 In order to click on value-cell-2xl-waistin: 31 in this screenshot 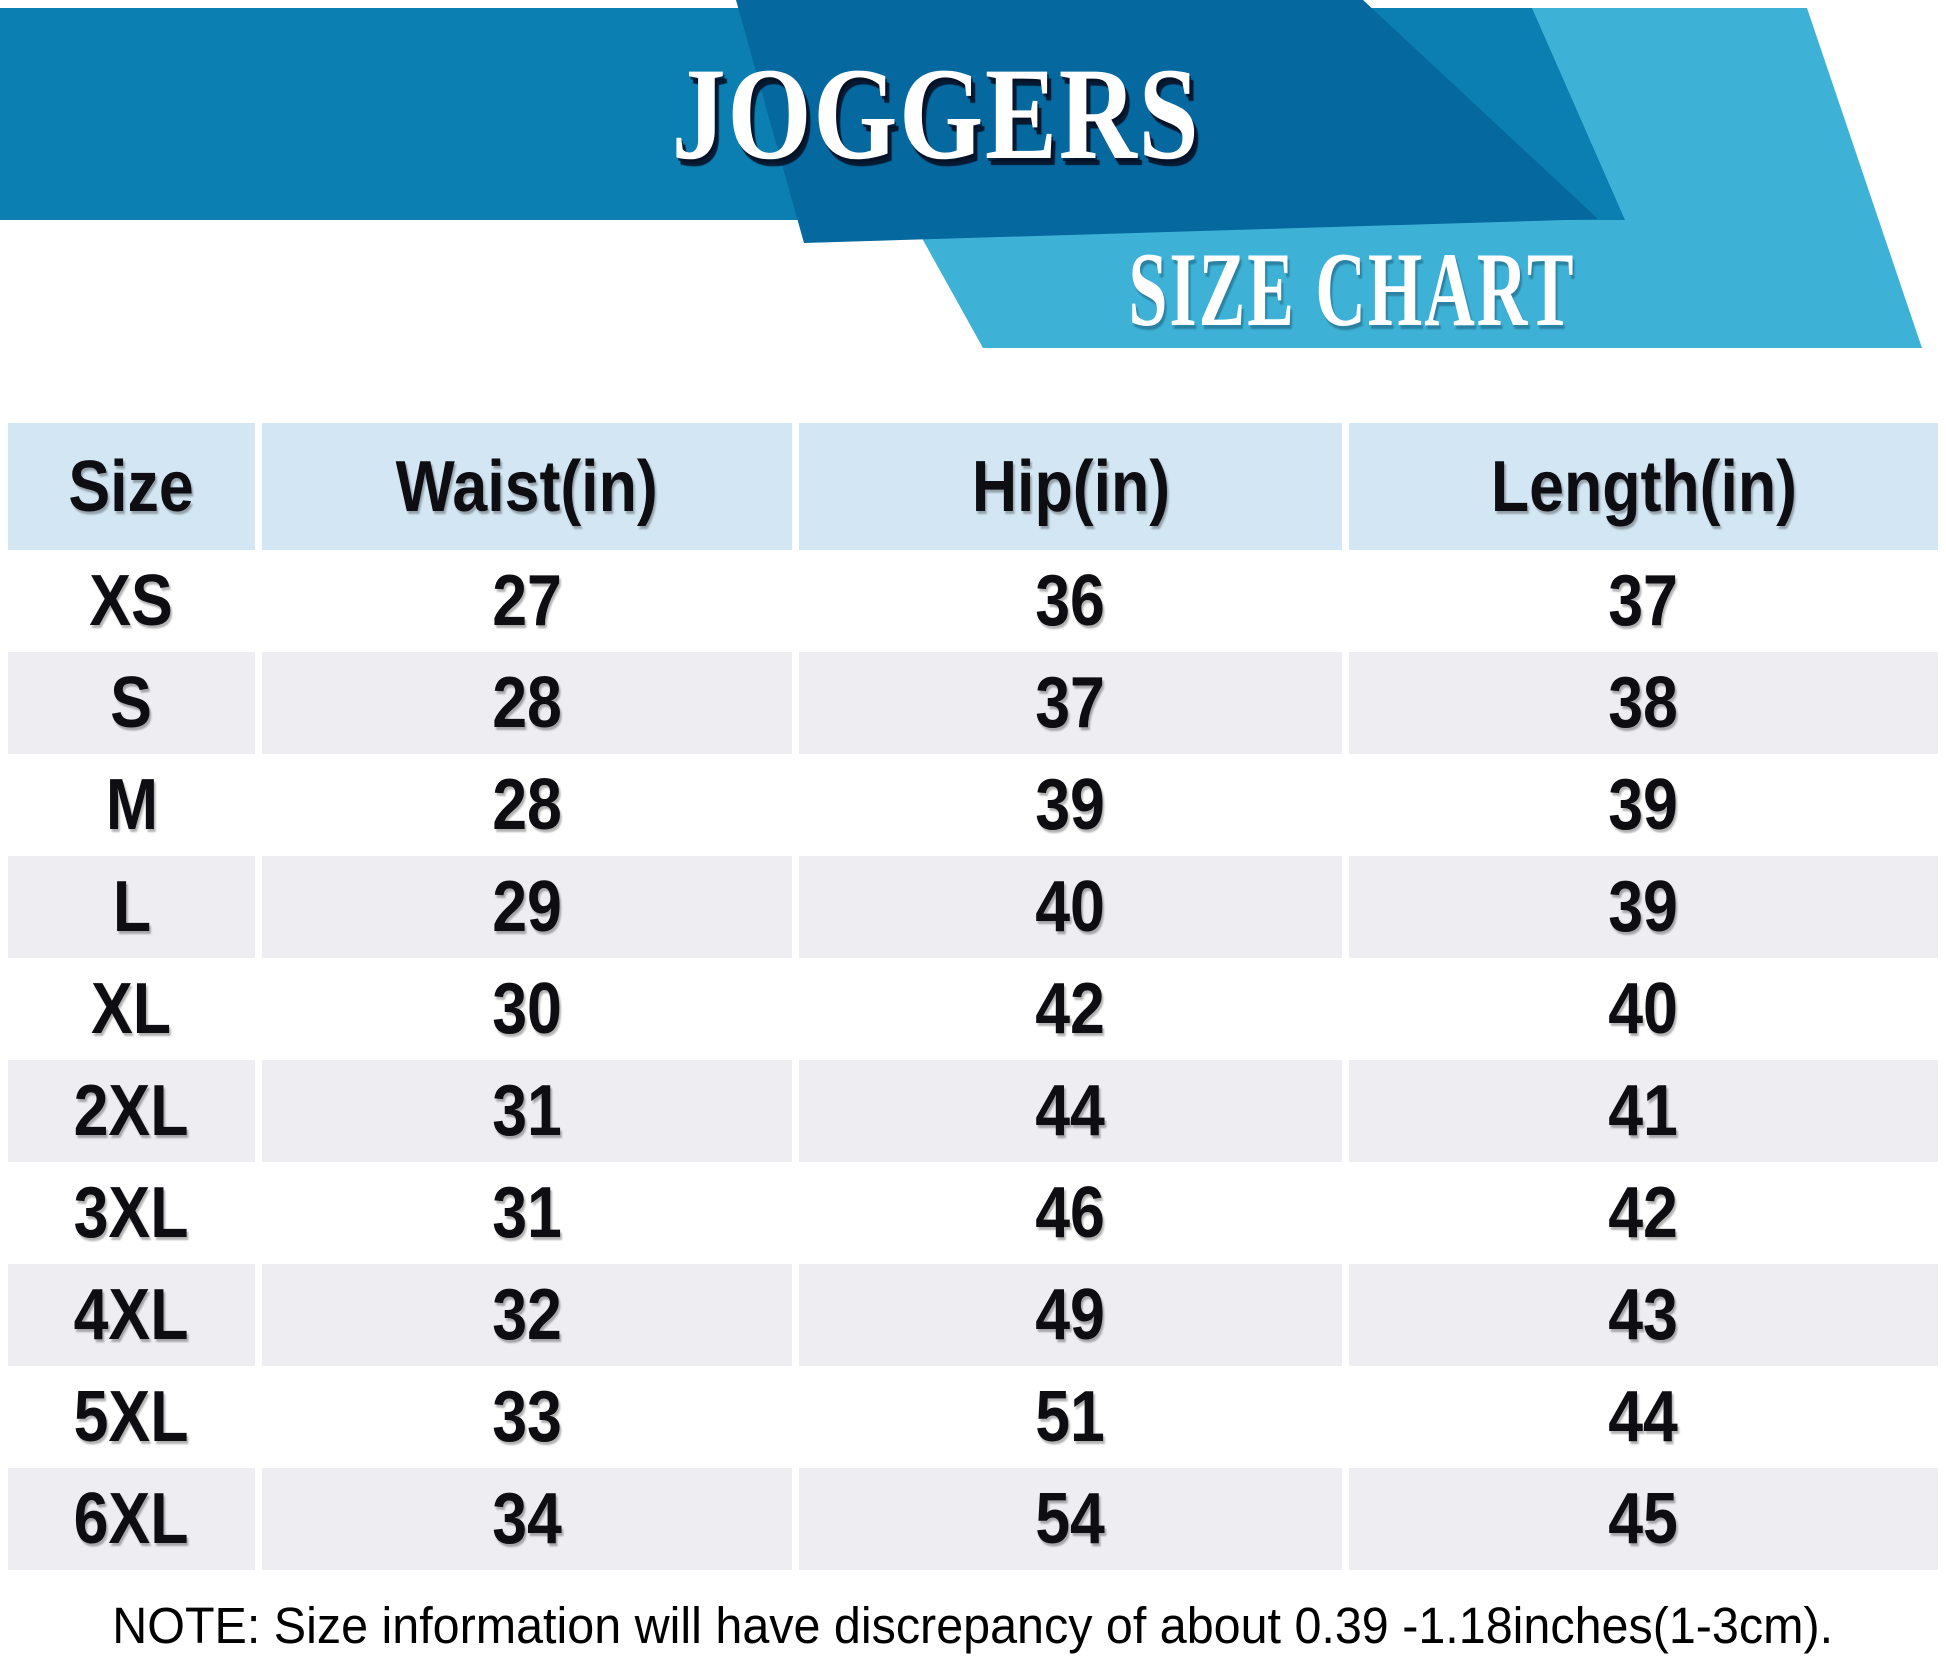, I will do `click(527, 1111)`.